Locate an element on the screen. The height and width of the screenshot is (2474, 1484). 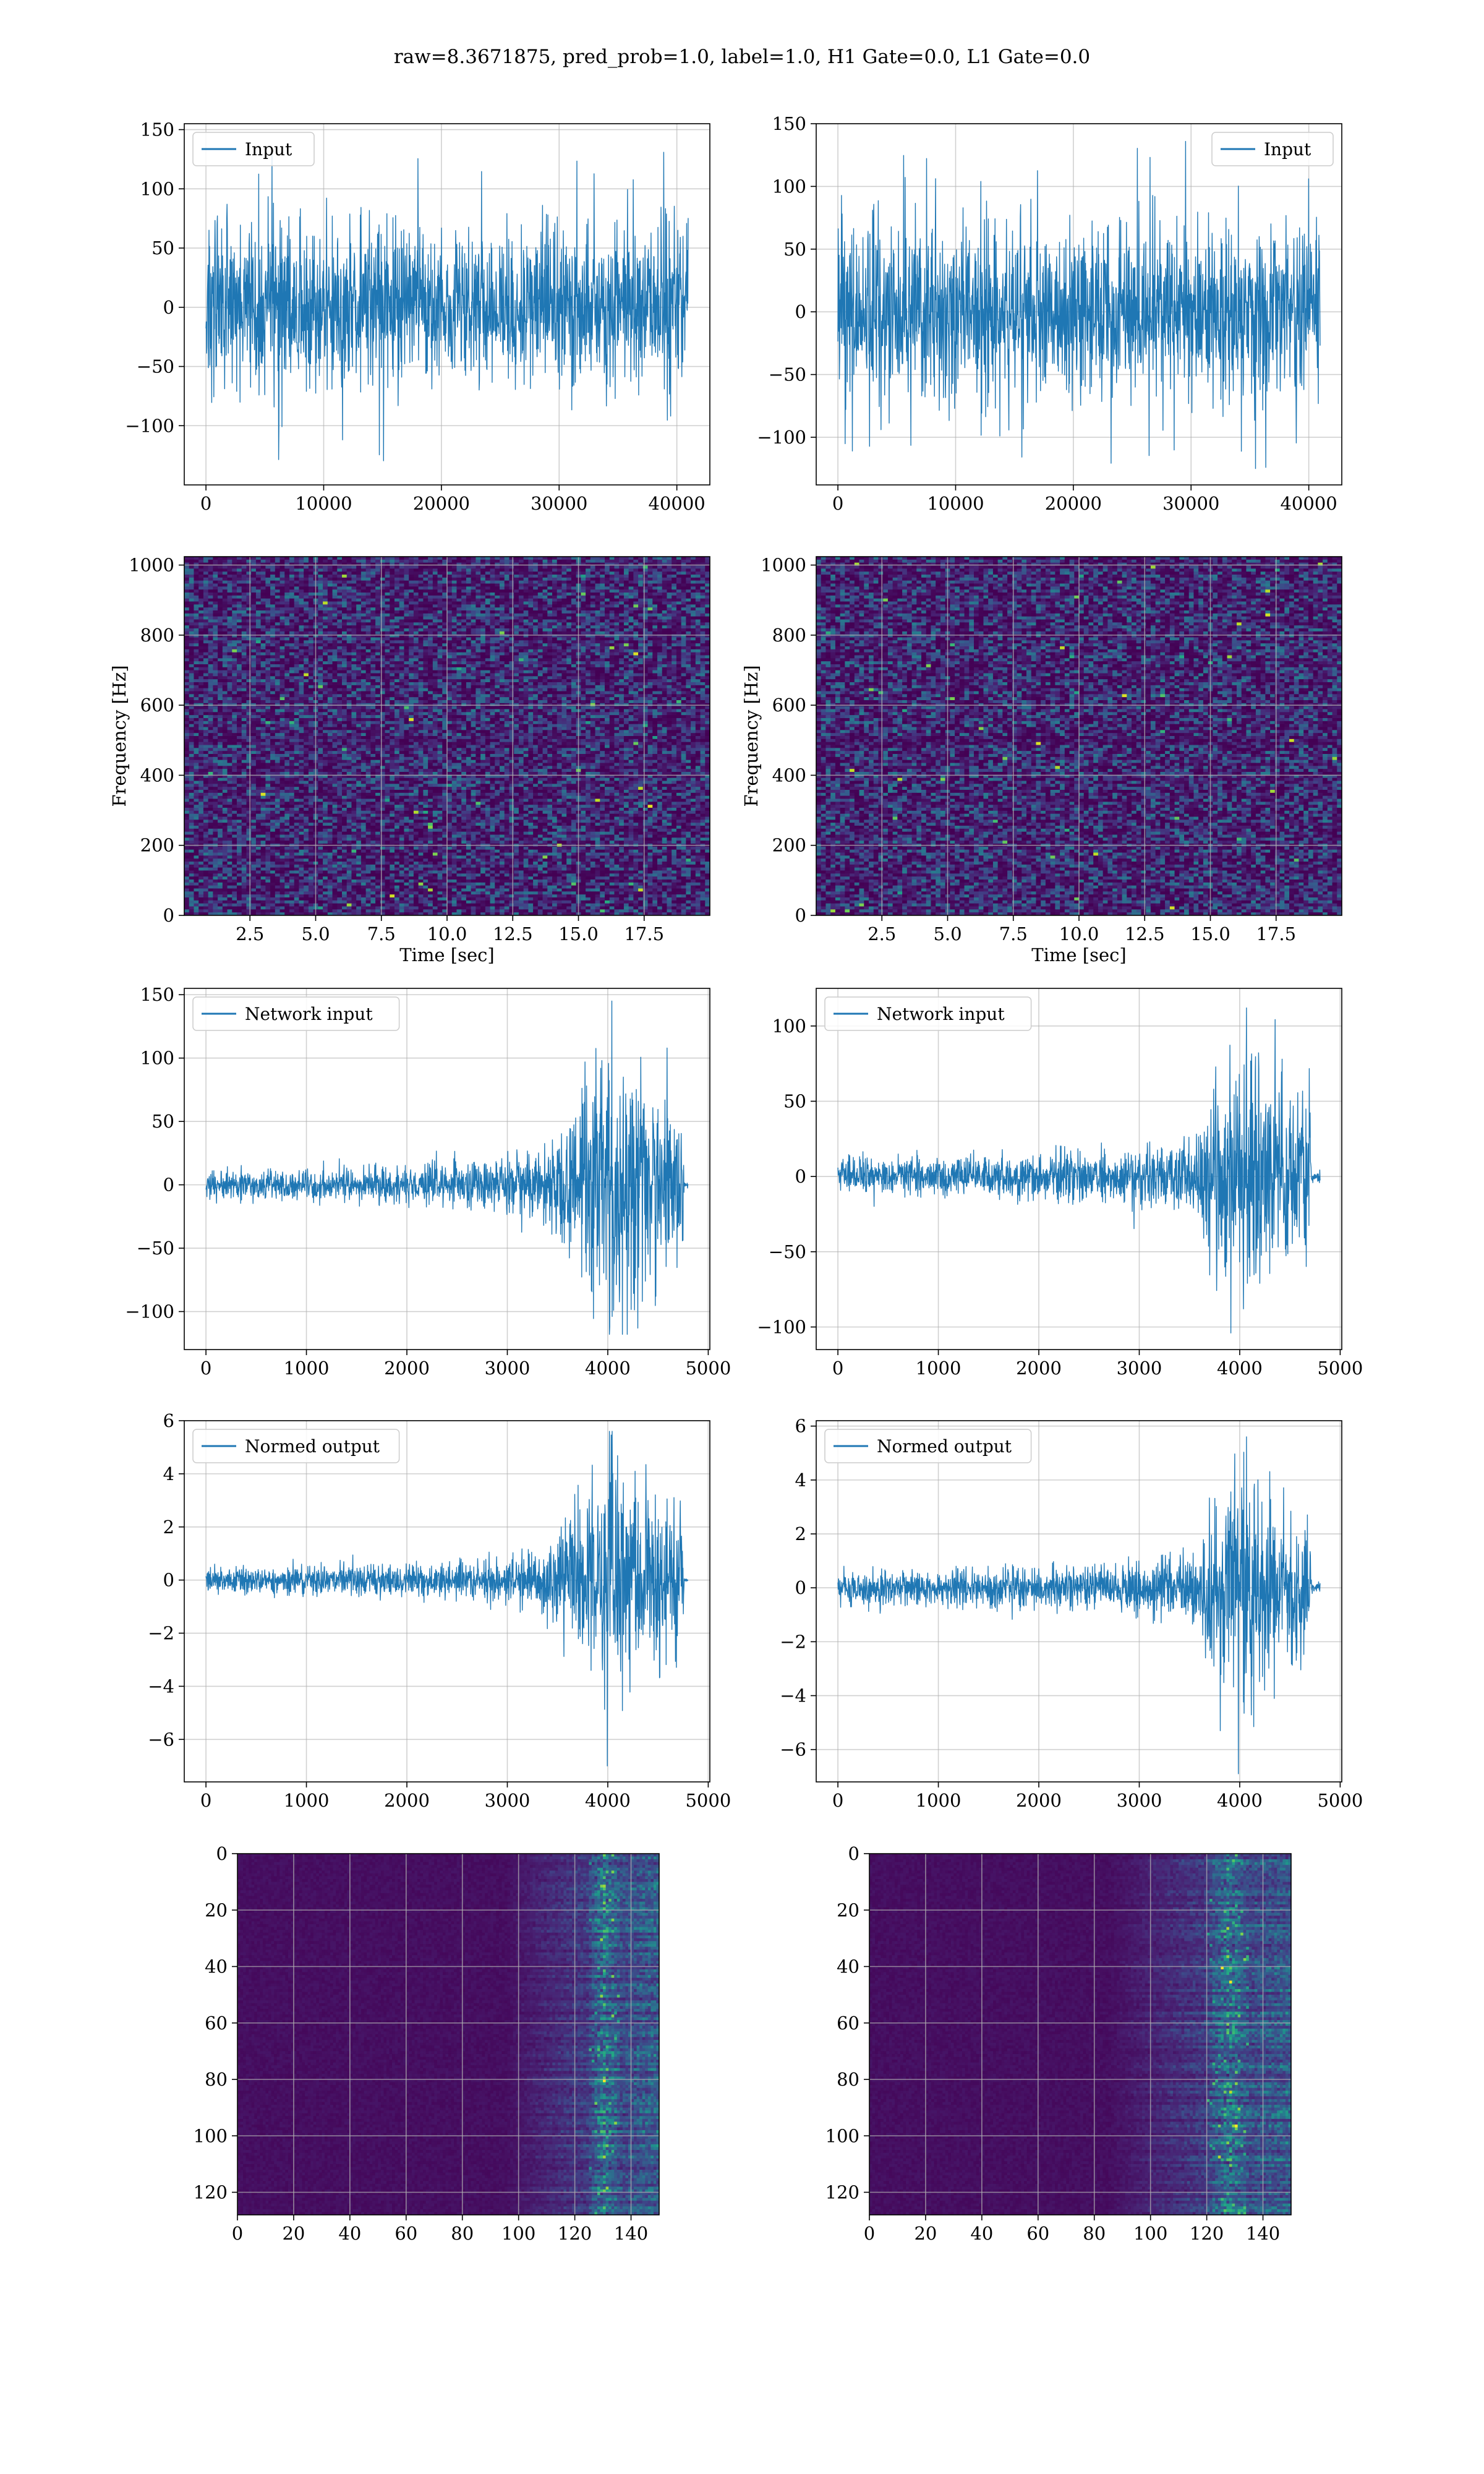
input-left-ytick-label: 100 is located at coordinates (157, 189).